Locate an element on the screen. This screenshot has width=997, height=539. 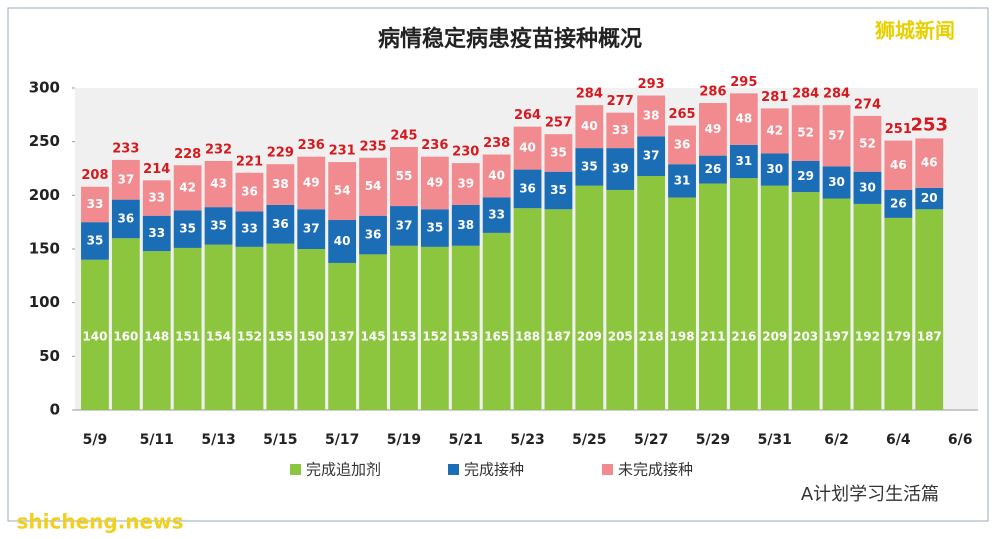
value-label: 42 is located at coordinates (187, 187).